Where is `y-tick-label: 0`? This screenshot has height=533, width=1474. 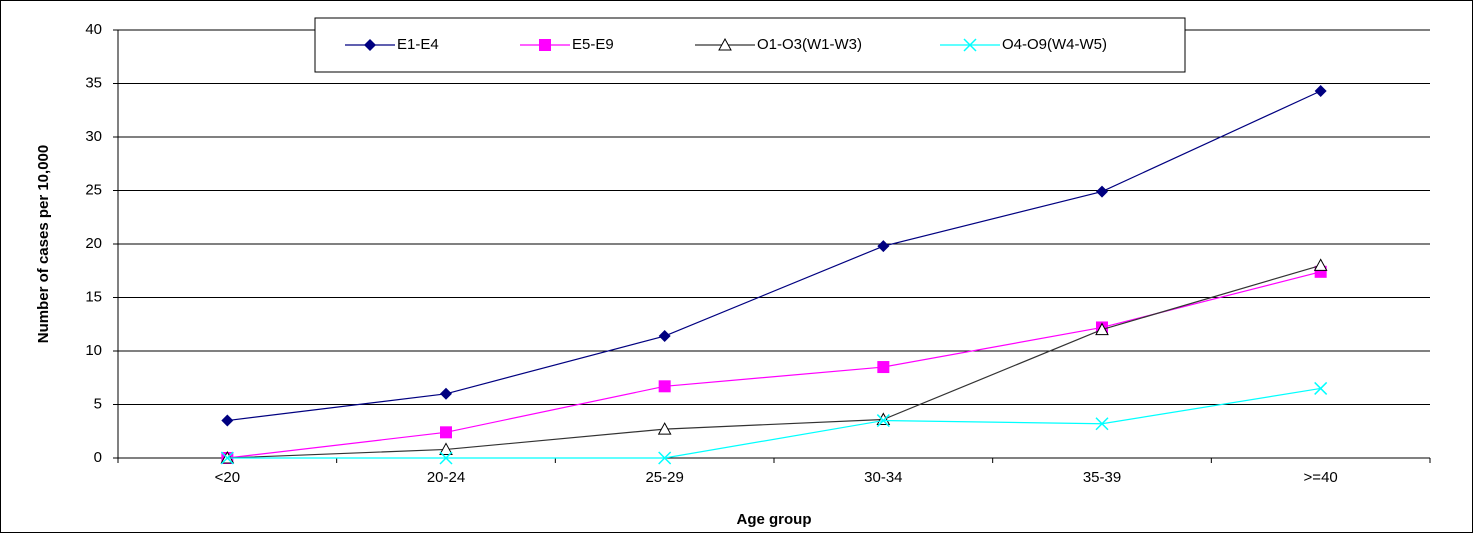
y-tick-label: 0 is located at coordinates (98, 457).